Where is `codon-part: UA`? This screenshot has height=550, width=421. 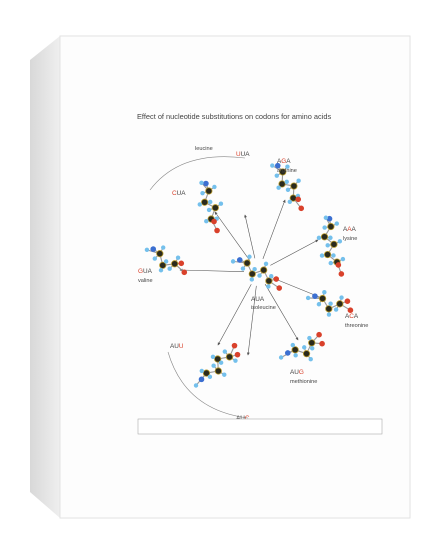 codon-part: UA is located at coordinates (246, 154).